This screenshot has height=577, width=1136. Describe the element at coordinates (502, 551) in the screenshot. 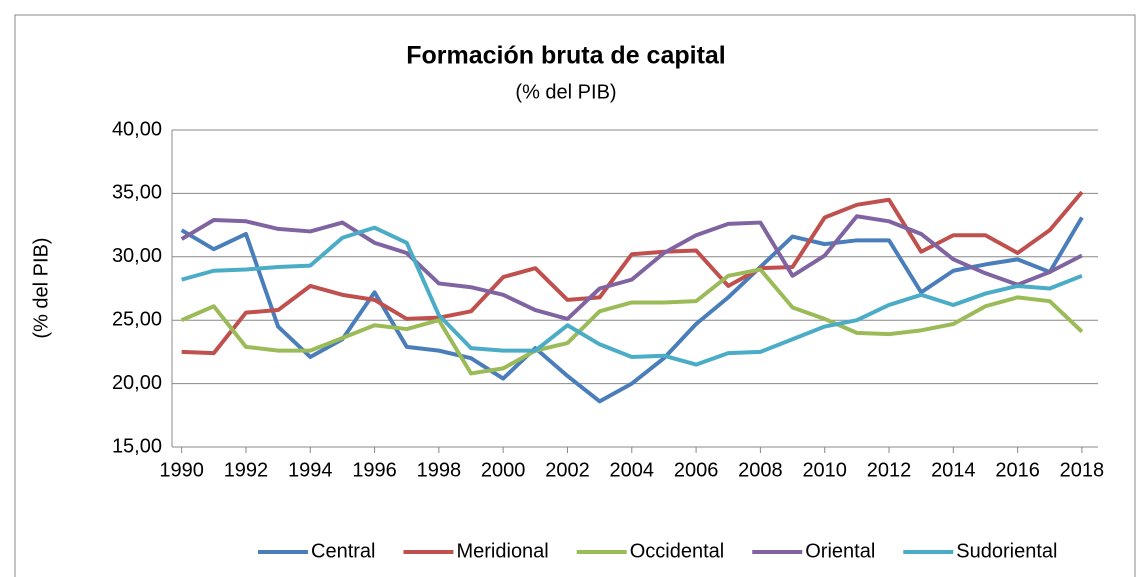

I see `legend-label: Meridional` at that location.